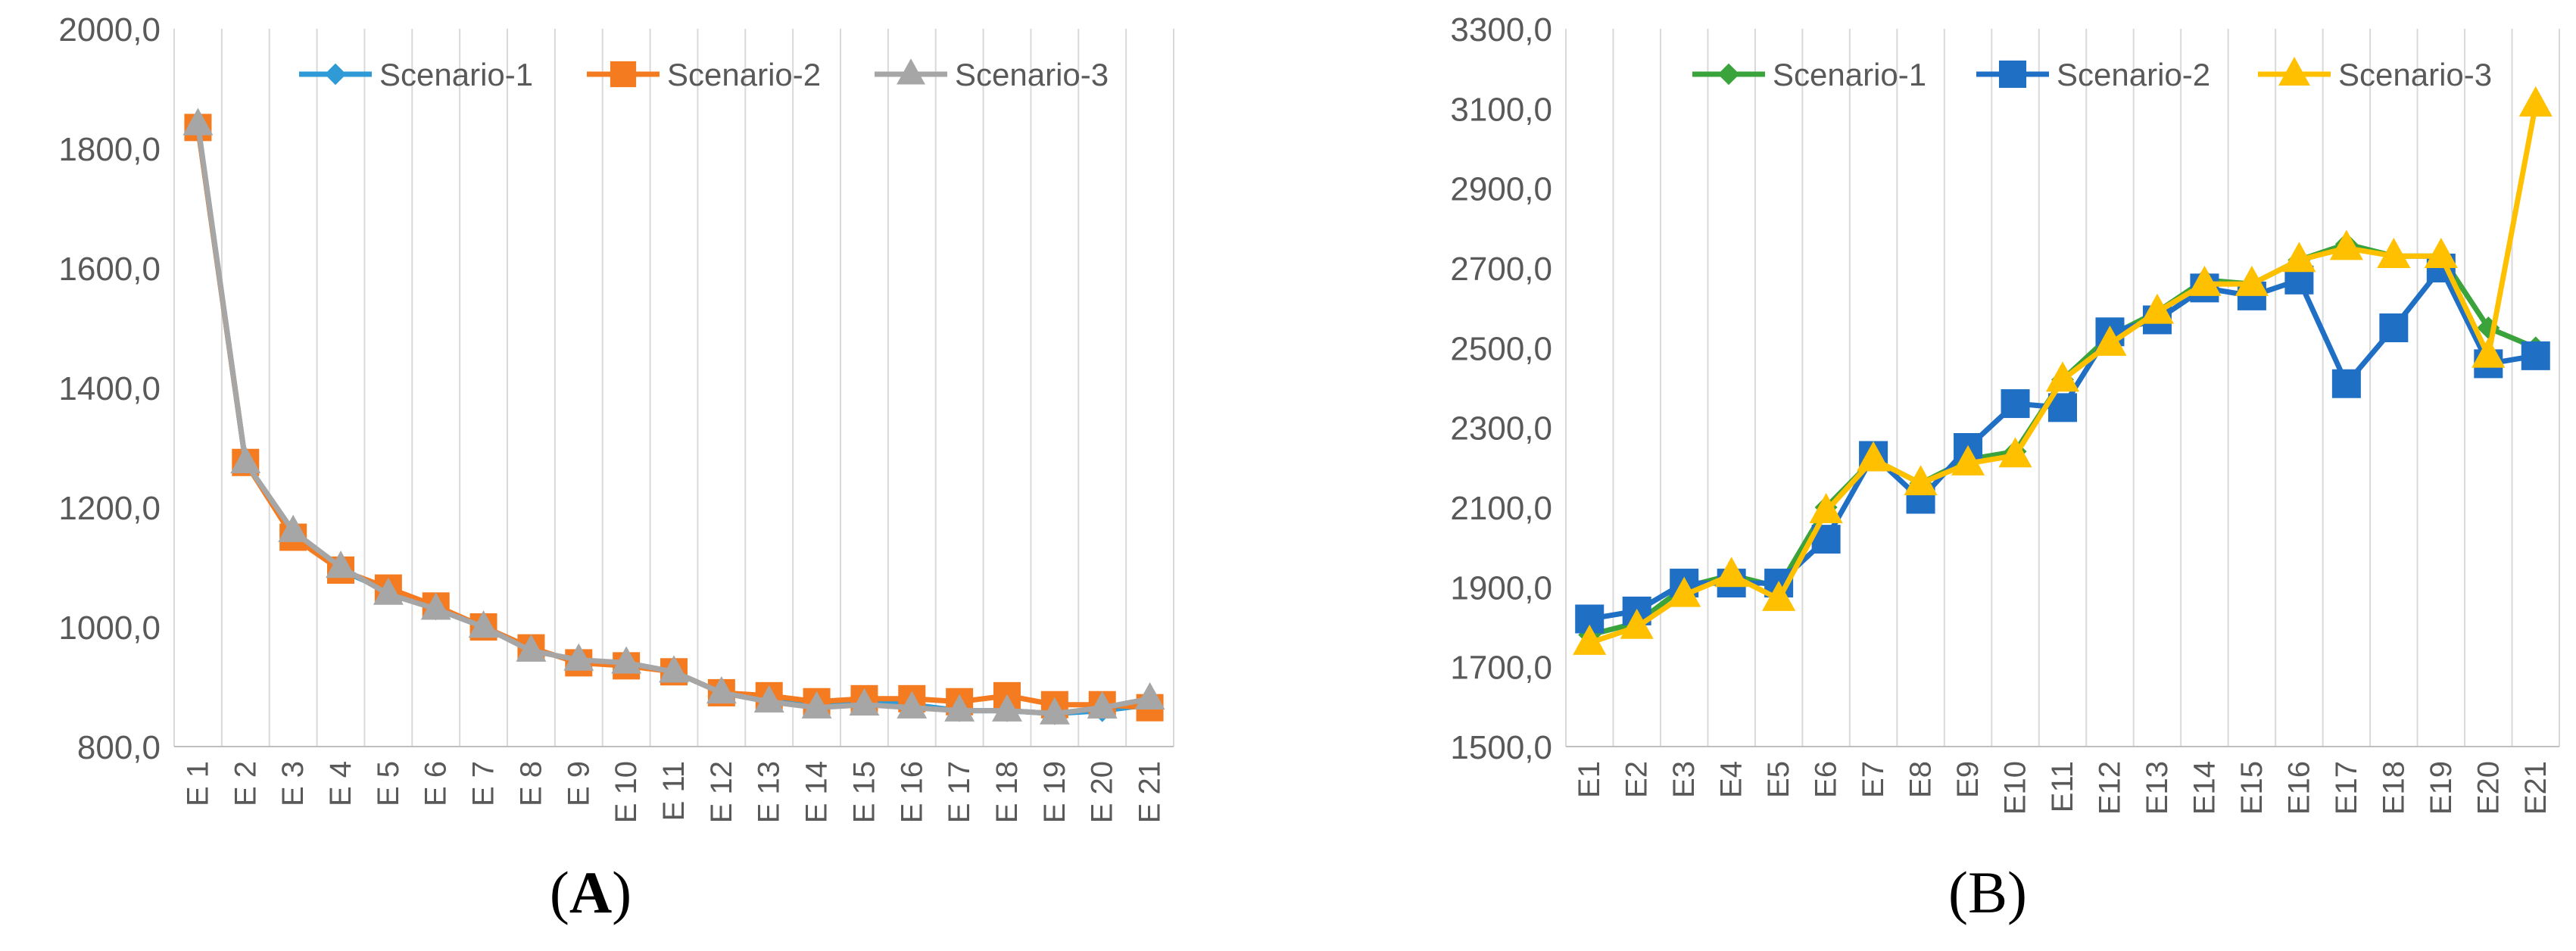 The height and width of the screenshot is (951, 2576). I want to click on y-tick-label: 800,0, so click(119, 747).